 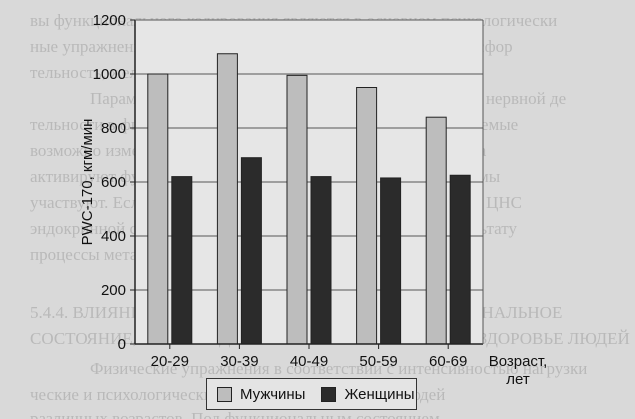 I want to click on y-tick-label: 200, so click(x=113, y=290).